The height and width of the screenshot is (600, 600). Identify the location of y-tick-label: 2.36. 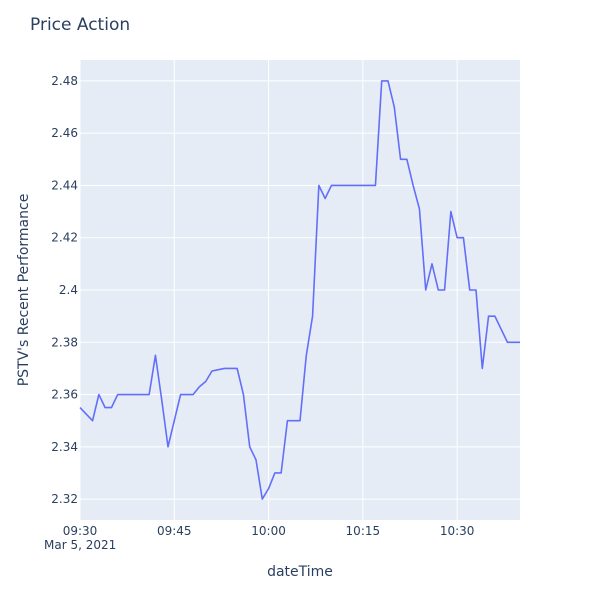
(64, 395).